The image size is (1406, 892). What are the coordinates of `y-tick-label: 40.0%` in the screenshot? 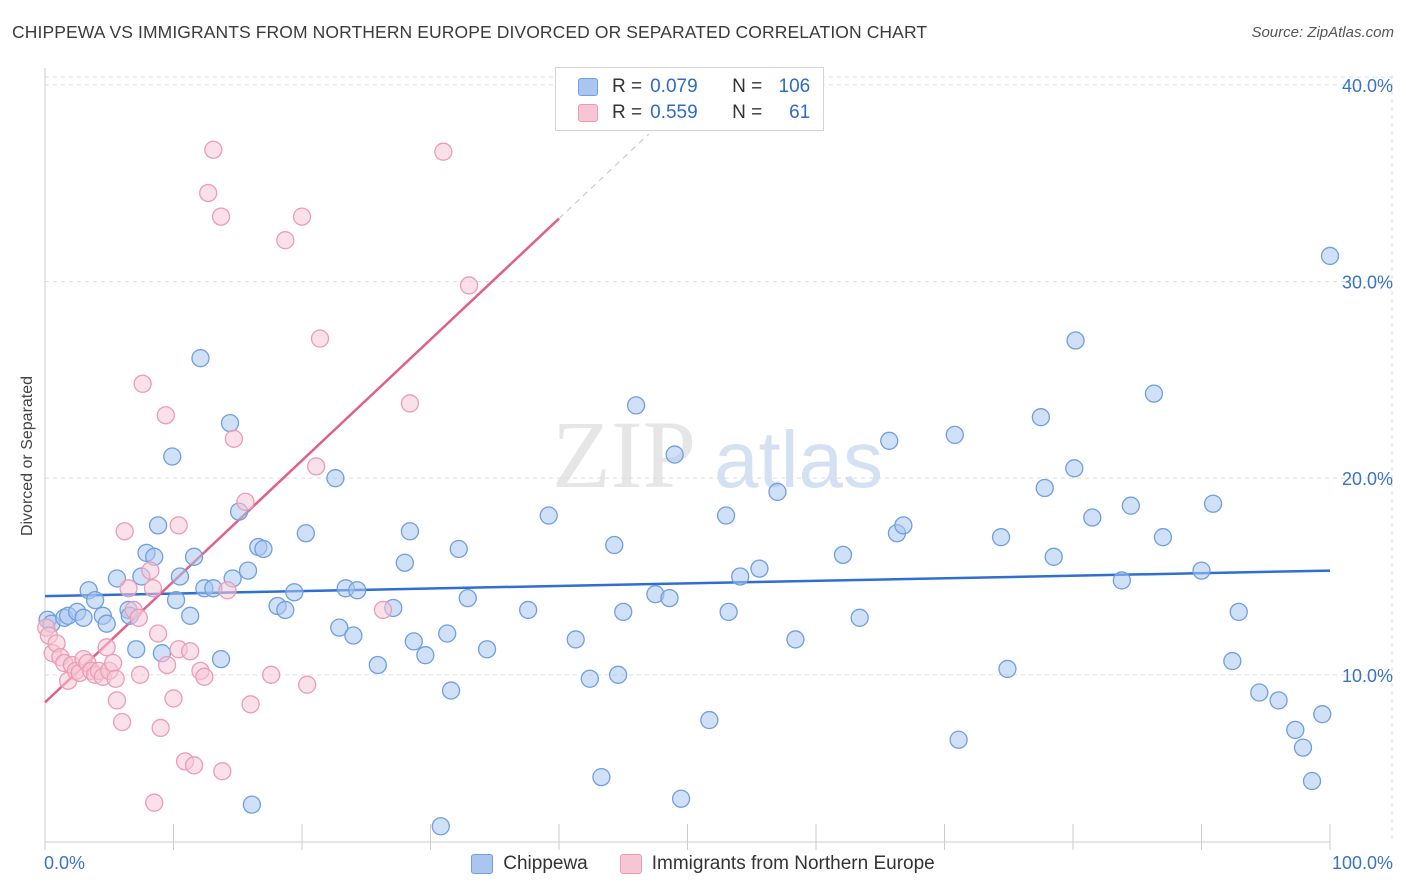 It's located at (1367, 86).